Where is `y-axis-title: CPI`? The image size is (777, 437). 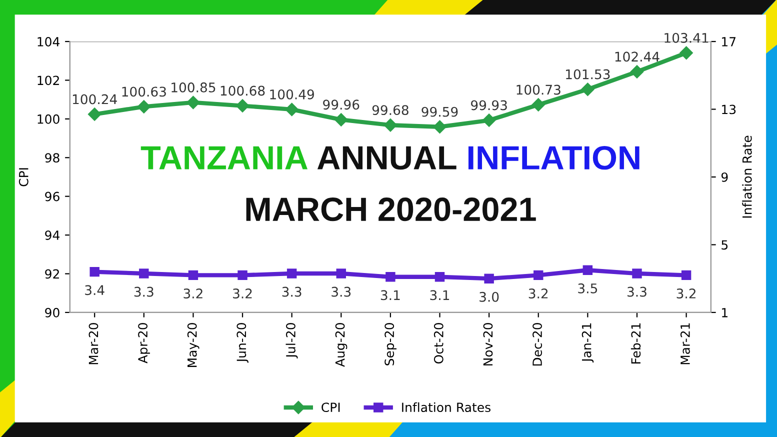 y-axis-title: CPI is located at coordinates (23, 177).